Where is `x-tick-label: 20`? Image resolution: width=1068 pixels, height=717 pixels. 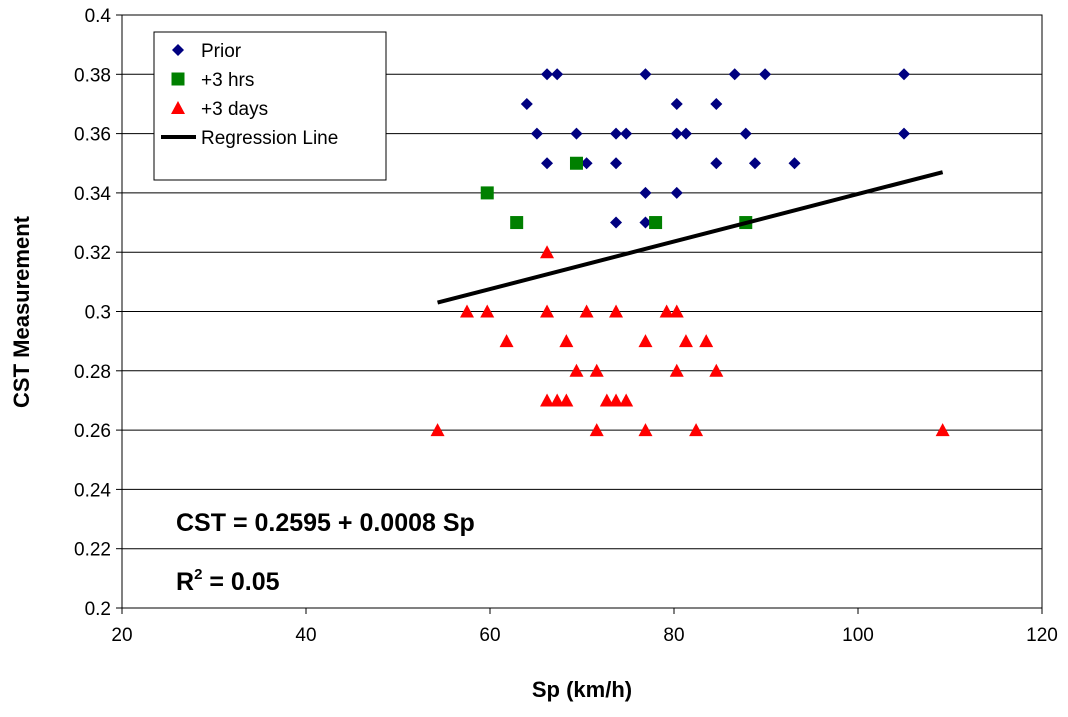 x-tick-label: 20 is located at coordinates (121, 635).